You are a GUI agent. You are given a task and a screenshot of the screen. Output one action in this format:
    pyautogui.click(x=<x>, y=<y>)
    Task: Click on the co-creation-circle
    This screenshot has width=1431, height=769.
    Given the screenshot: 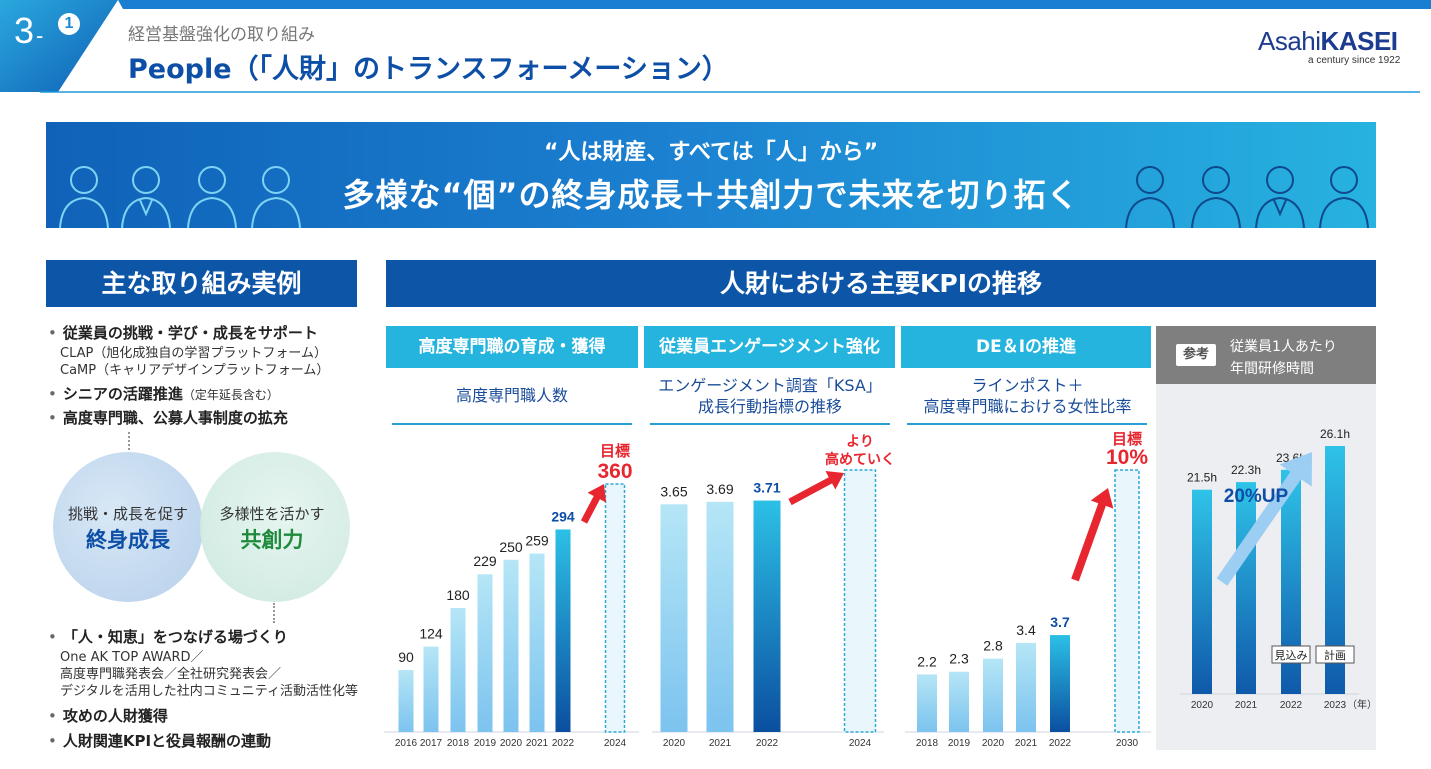 What is the action you would take?
    pyautogui.click(x=275, y=527)
    